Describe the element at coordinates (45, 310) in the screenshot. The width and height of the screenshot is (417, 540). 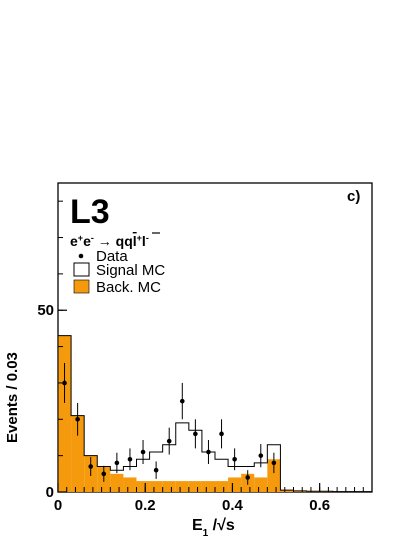
I see `y-tick-label: 50` at that location.